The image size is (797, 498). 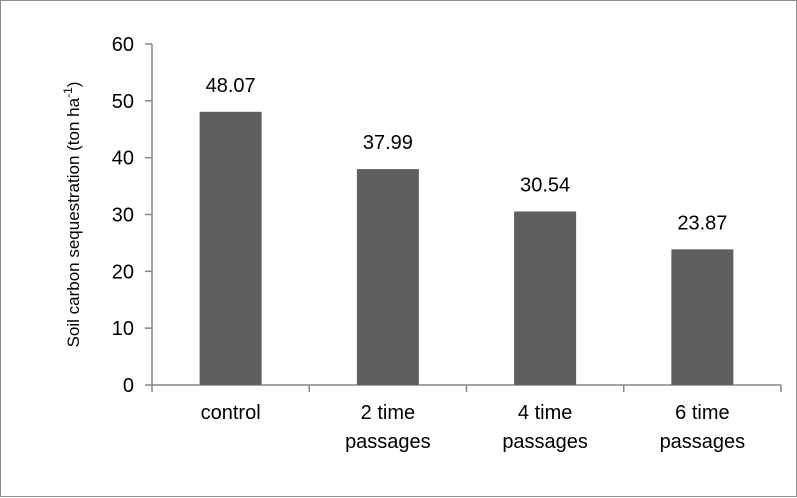 I want to click on x-tick-label: 6 time passages, so click(x=703, y=427).